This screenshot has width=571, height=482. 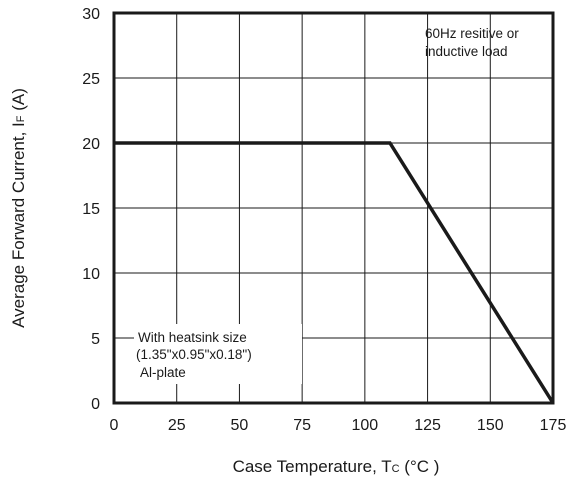 What do you see at coordinates (490, 425) in the screenshot?
I see `x-tick-label-6: 150` at bounding box center [490, 425].